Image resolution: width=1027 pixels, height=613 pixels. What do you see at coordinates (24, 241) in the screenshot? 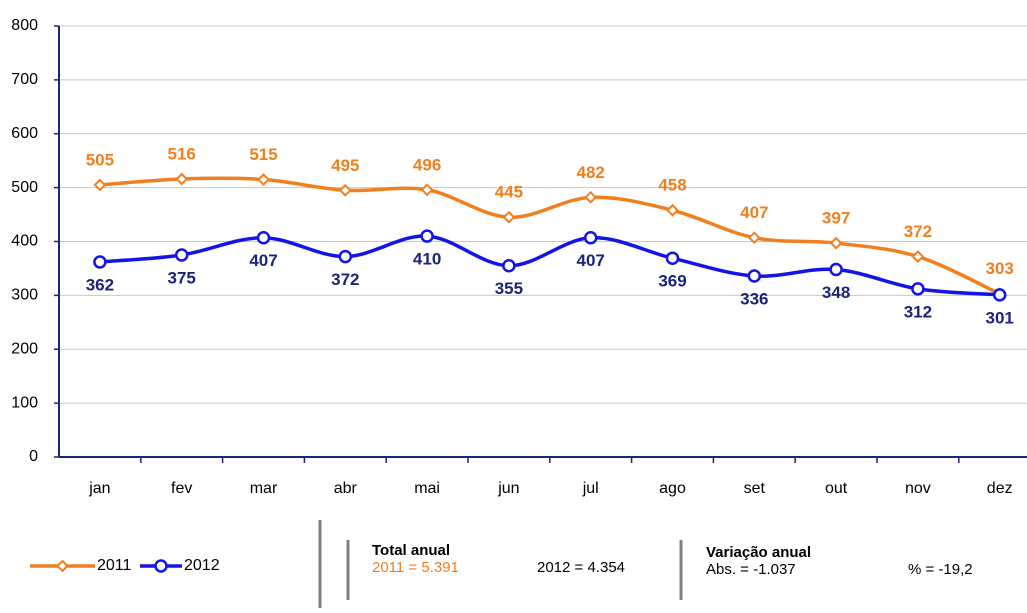
I see `y-tick-label: 400` at bounding box center [24, 241].